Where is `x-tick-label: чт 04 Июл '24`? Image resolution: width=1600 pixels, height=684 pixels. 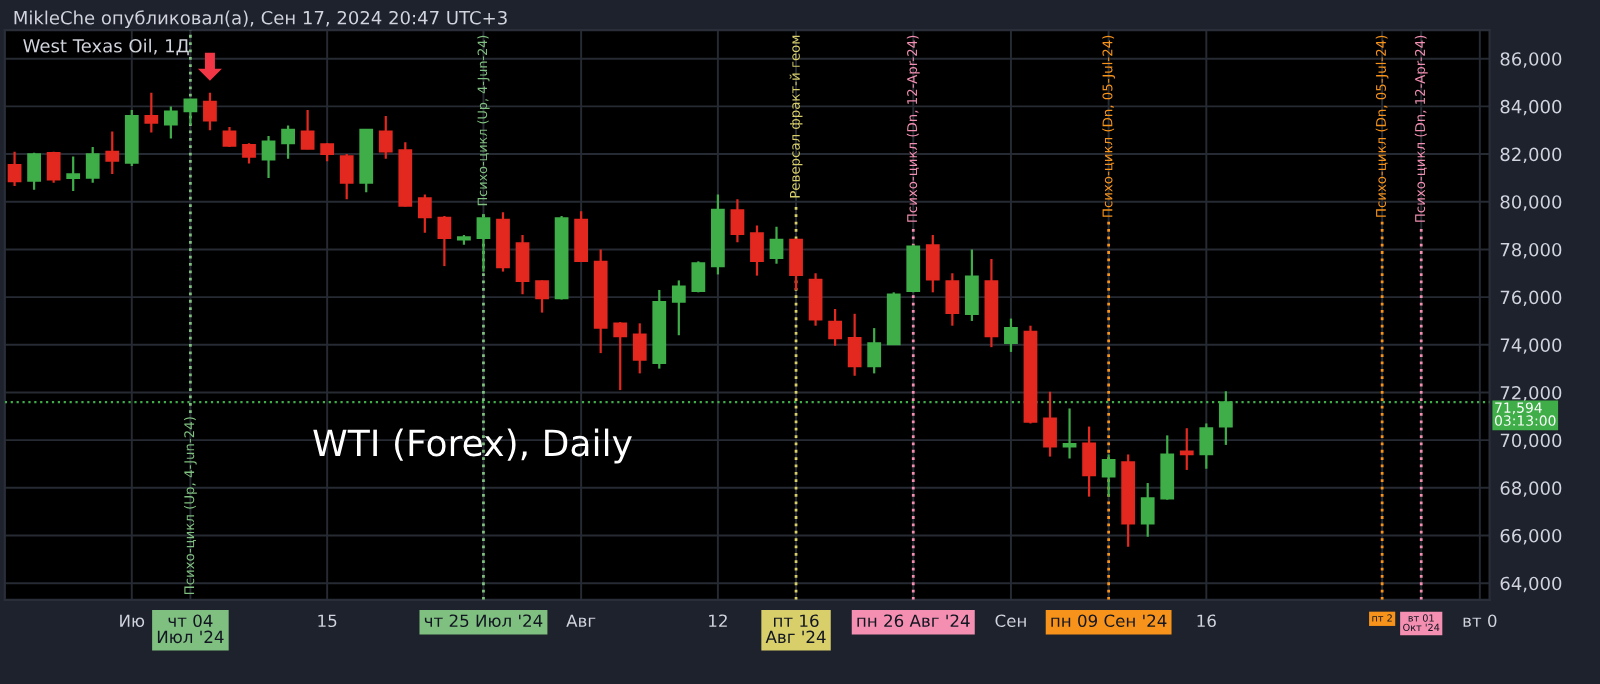
x-tick-label: чт 04 Июл '24 is located at coordinates (190, 629).